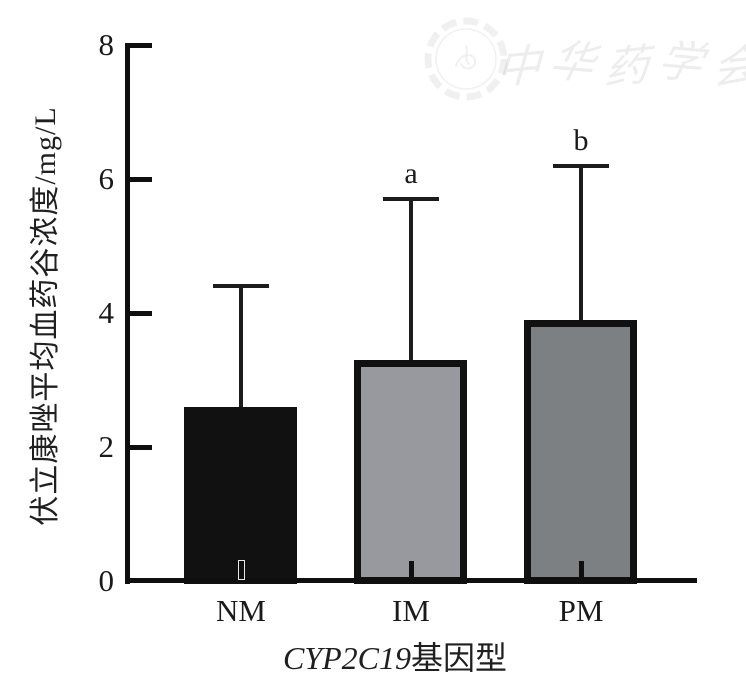 Image resolution: width=746 pixels, height=688 pixels. I want to click on watermark-char: 华, so click(572, 62).